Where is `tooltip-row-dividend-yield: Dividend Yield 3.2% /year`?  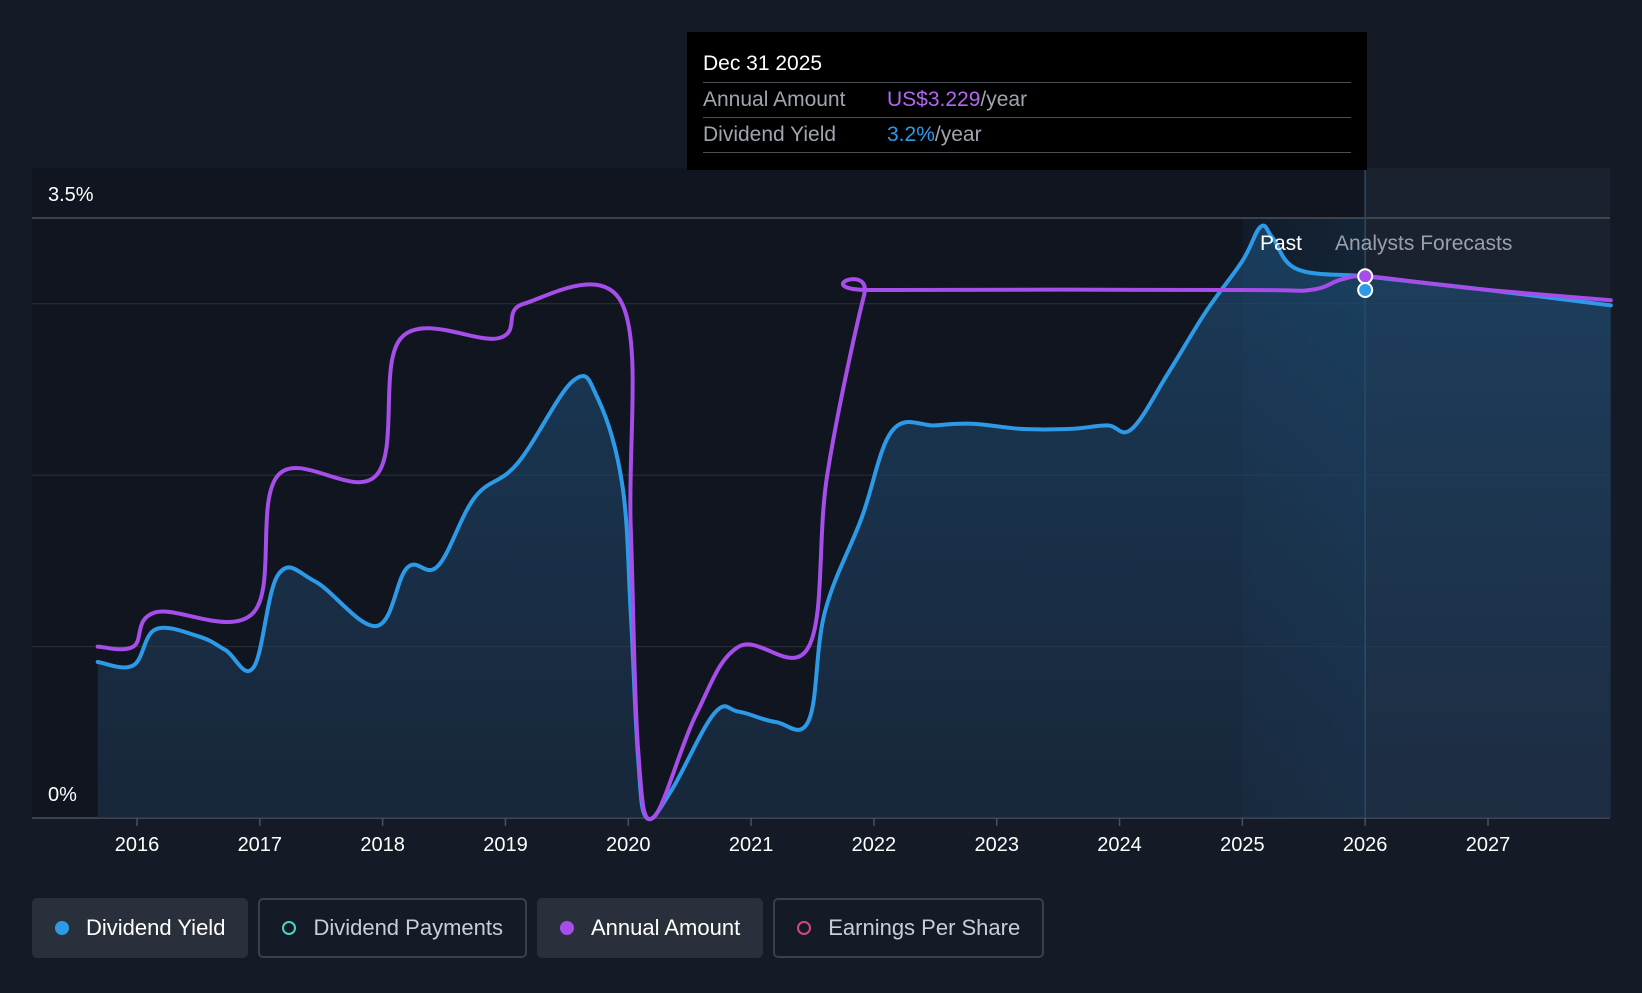
tooltip-row-dividend-yield: Dividend Yield 3.2% /year is located at coordinates (1027, 135).